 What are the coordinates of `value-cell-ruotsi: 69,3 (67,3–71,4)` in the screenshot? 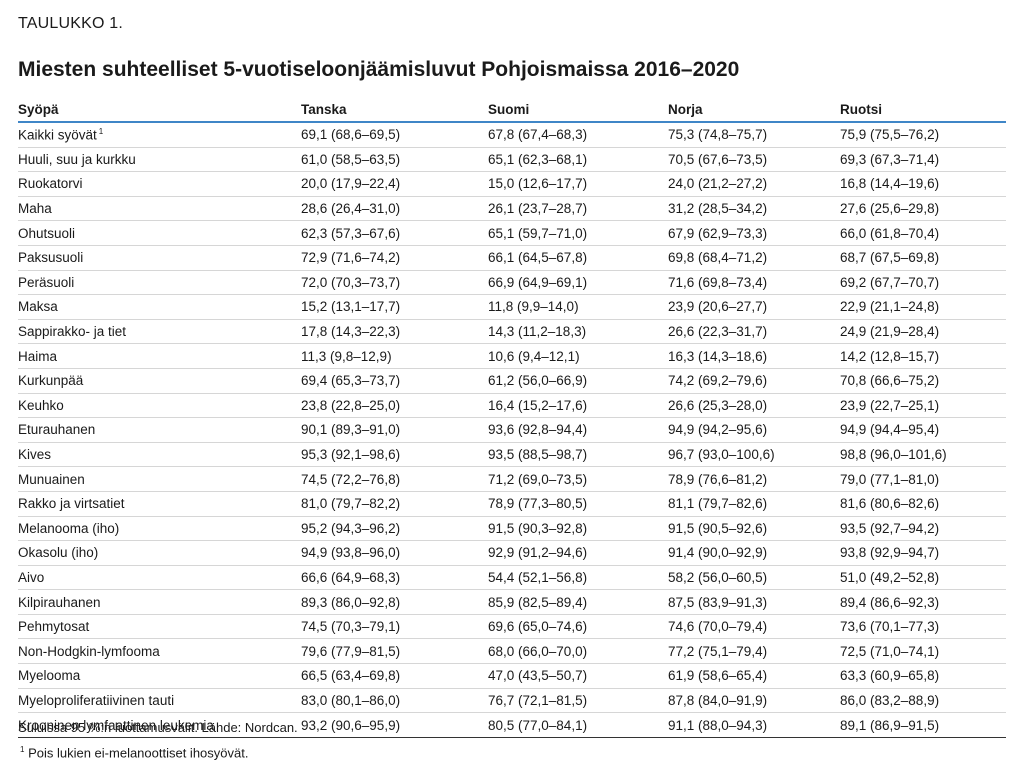 It's located at (890, 159).